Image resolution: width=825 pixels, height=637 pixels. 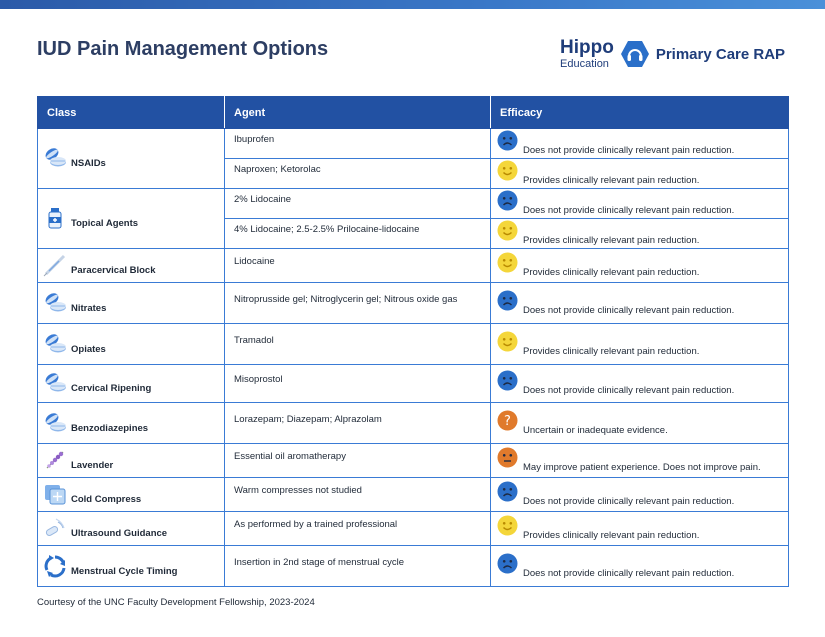 I want to click on brand-name: Hippo, so click(x=587, y=47).